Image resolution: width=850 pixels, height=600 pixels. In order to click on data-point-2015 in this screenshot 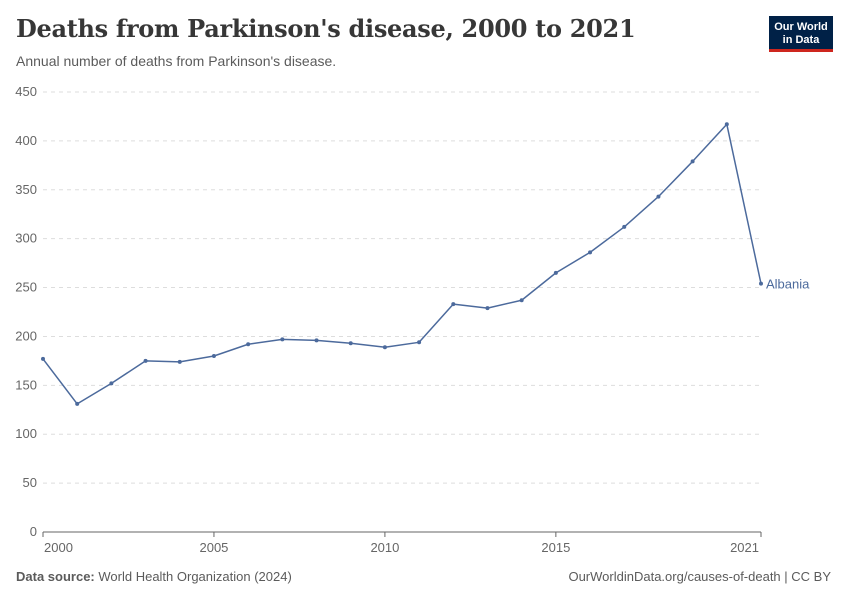, I will do `click(555, 272)`.